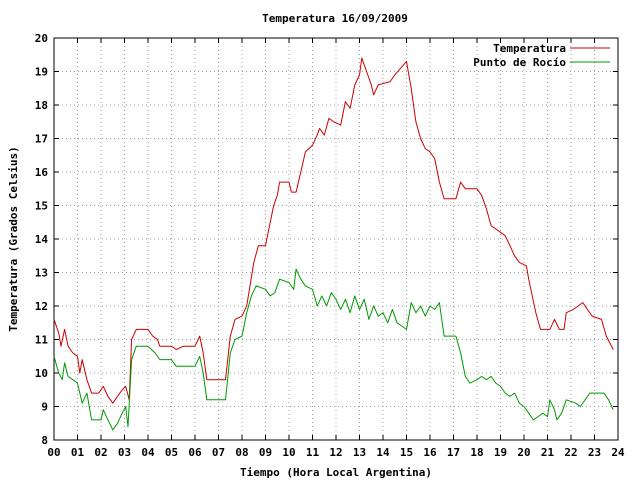 This screenshot has height=480, width=640. I want to click on y-tick-label: 15, so click(41, 206).